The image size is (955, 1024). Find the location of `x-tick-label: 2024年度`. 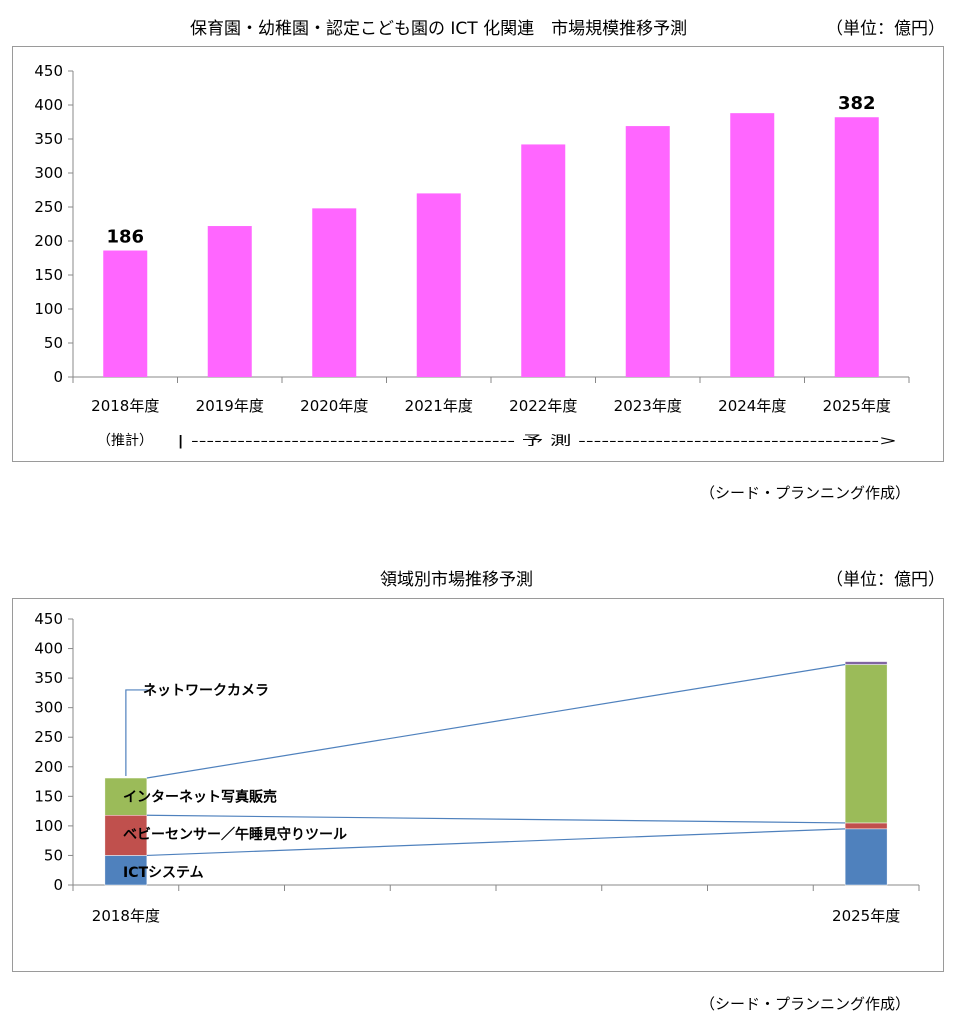

x-tick-label: 2024年度 is located at coordinates (752, 406).